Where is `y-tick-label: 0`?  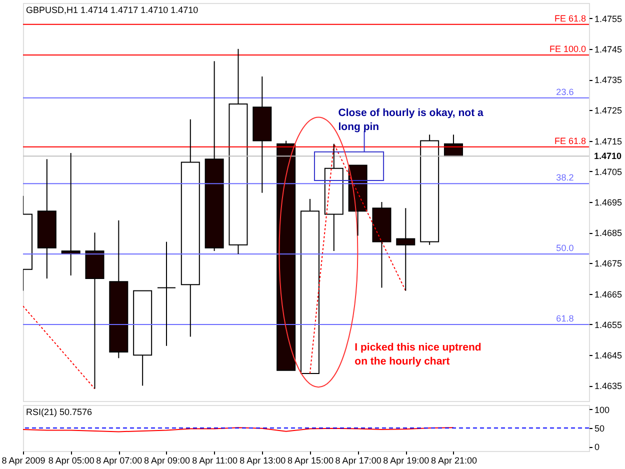
y-tick-label: 0 is located at coordinates (597, 447).